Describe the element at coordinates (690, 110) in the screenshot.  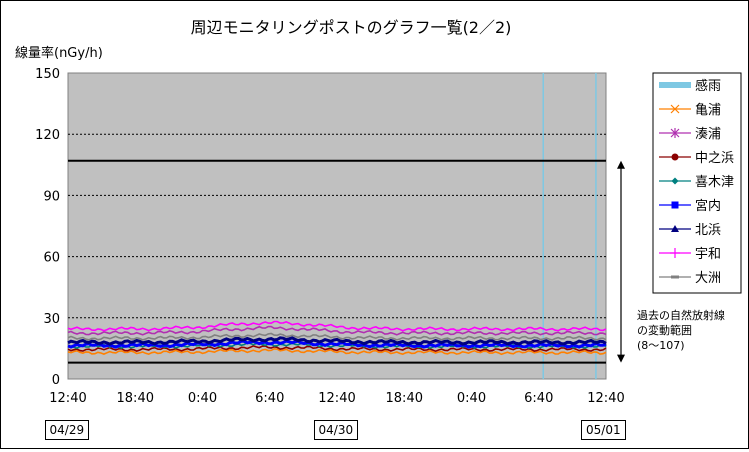
I see `legend-entry: 亀浦` at that location.